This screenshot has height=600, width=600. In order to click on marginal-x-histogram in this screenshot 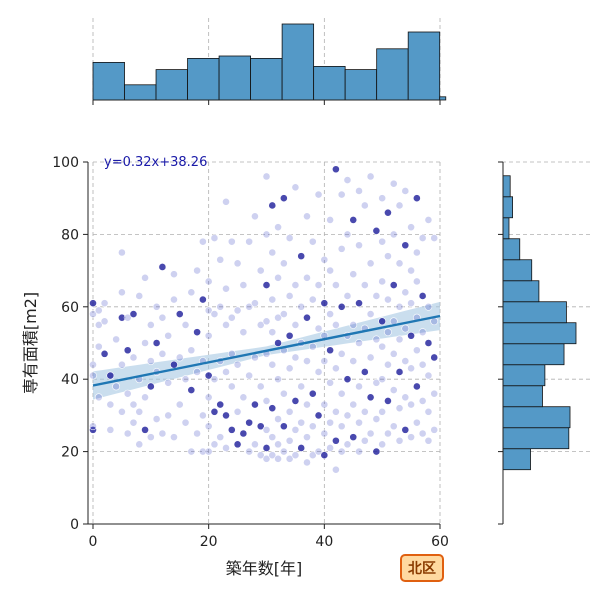, I will do `click(269, 64)`.